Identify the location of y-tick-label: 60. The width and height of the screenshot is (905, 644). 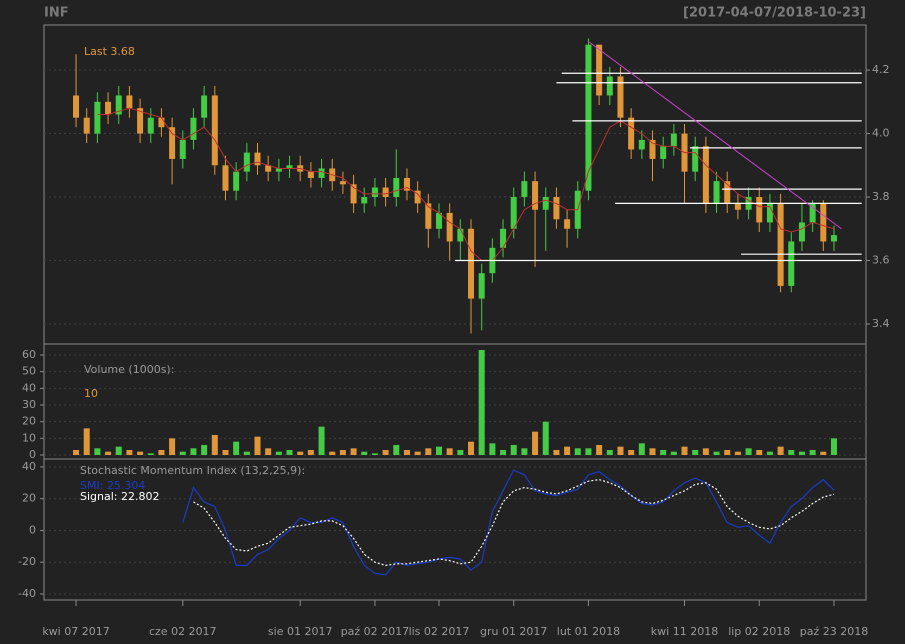
(29, 354).